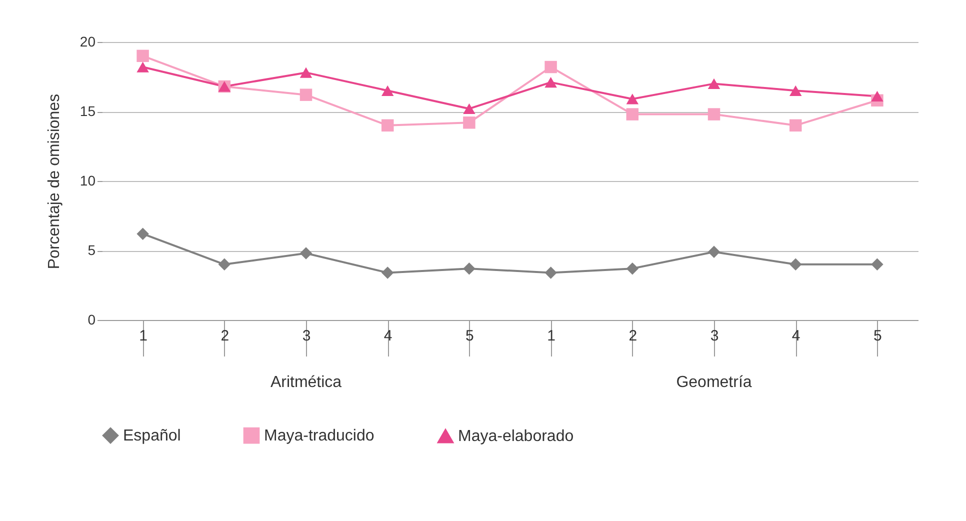 This screenshot has height=521, width=966. Describe the element at coordinates (319, 436) in the screenshot. I see `legend-label: Maya-traducido` at that location.